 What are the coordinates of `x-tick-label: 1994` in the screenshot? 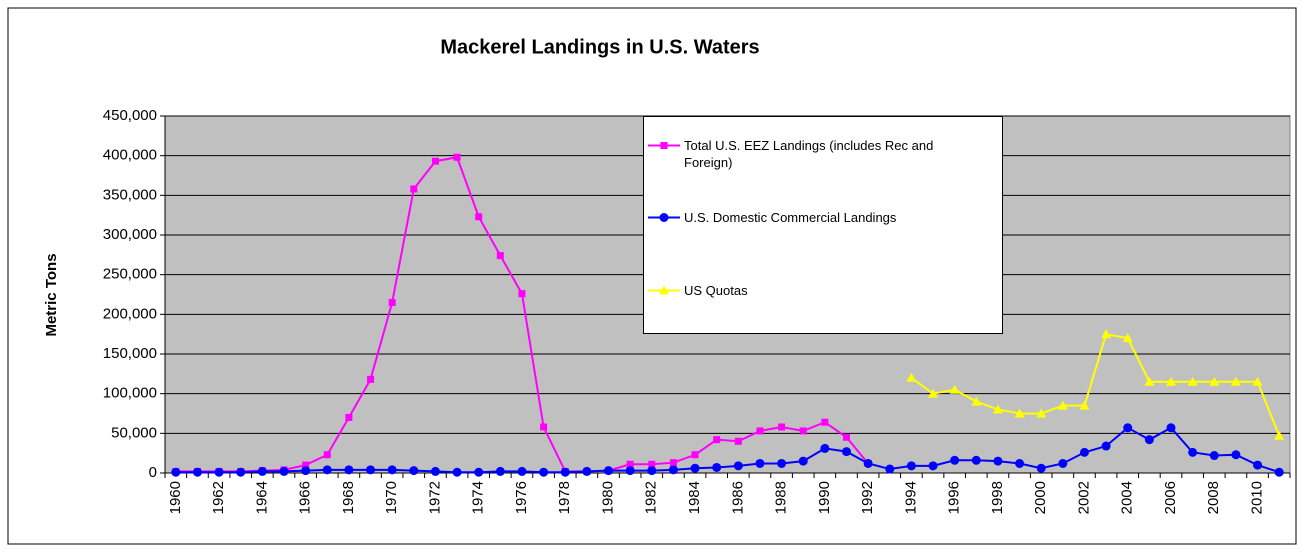 It's located at (910, 497).